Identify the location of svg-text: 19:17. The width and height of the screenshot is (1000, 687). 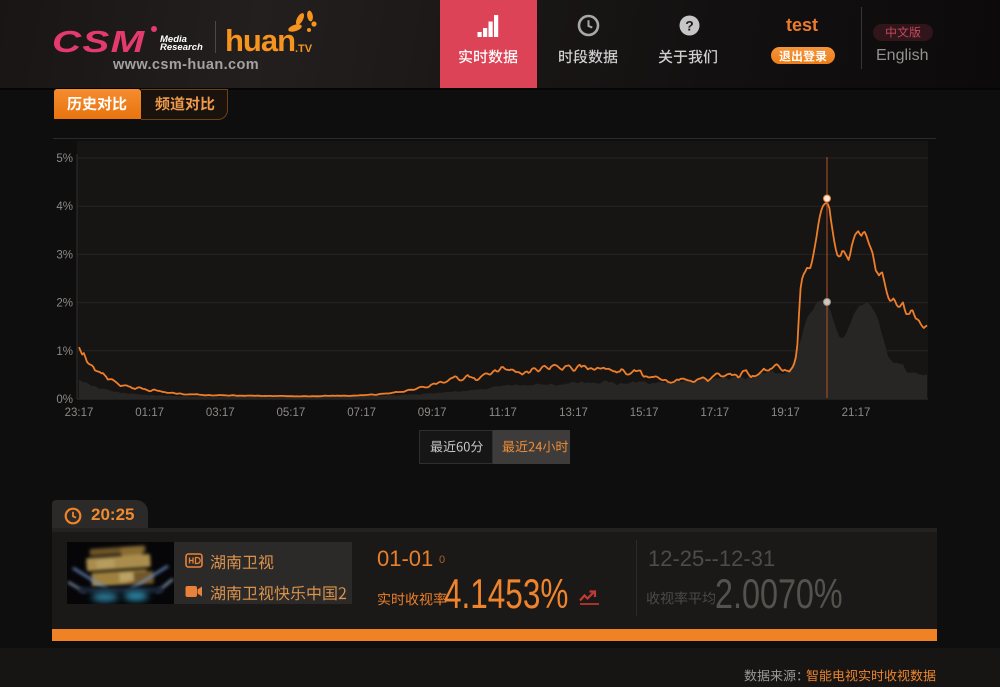
(785, 413).